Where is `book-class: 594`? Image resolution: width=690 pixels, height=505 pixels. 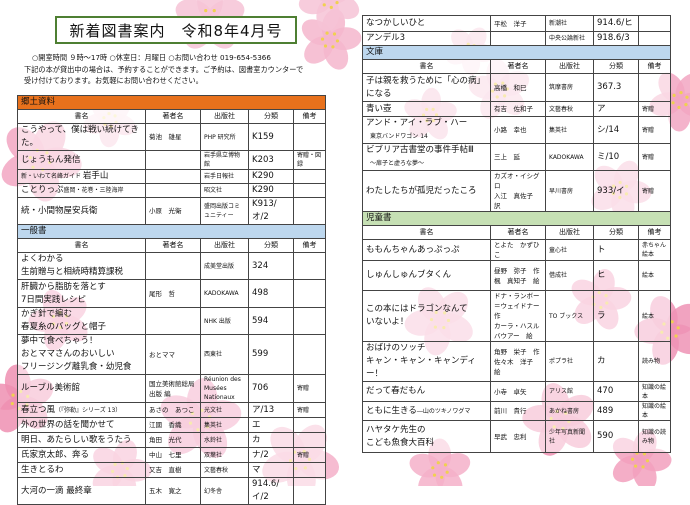
book-class: 594 is located at coordinates (271, 321).